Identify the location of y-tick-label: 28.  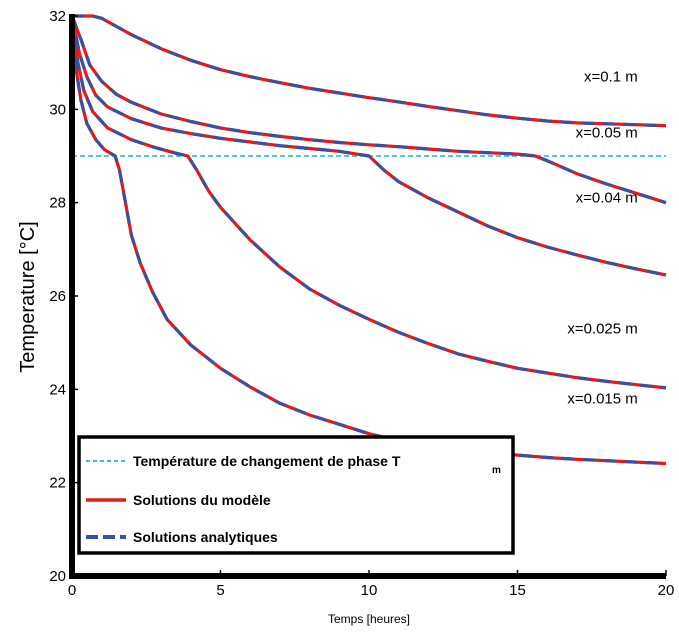
(57, 203).